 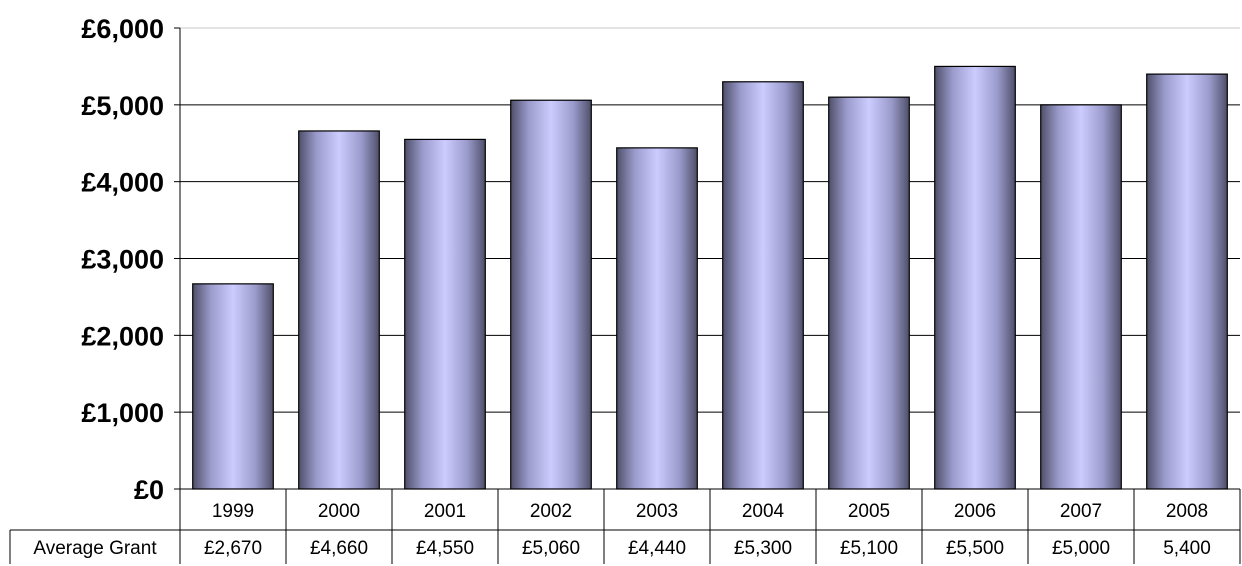 What do you see at coordinates (551, 511) in the screenshot?
I see `x-tick-label: 2002` at bounding box center [551, 511].